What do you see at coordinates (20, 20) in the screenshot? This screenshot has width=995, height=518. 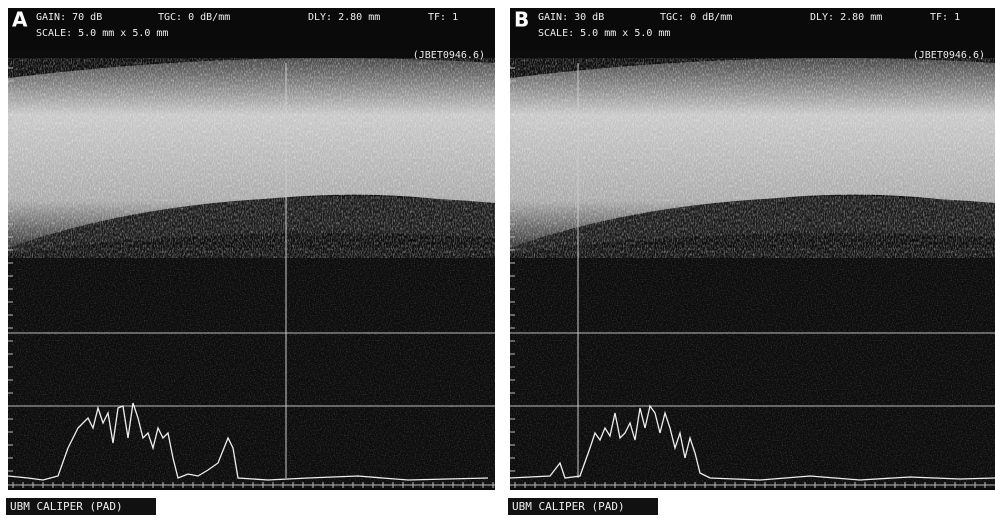 I see `panel-label: A` at bounding box center [20, 20].